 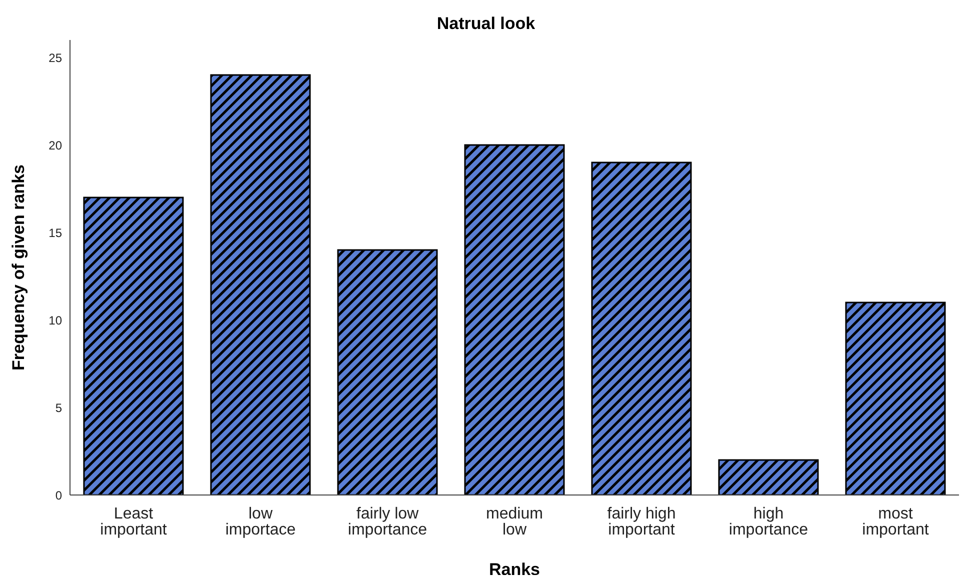 What do you see at coordinates (18, 267) in the screenshot?
I see `y-axis-title: Frequency of given ranks` at bounding box center [18, 267].